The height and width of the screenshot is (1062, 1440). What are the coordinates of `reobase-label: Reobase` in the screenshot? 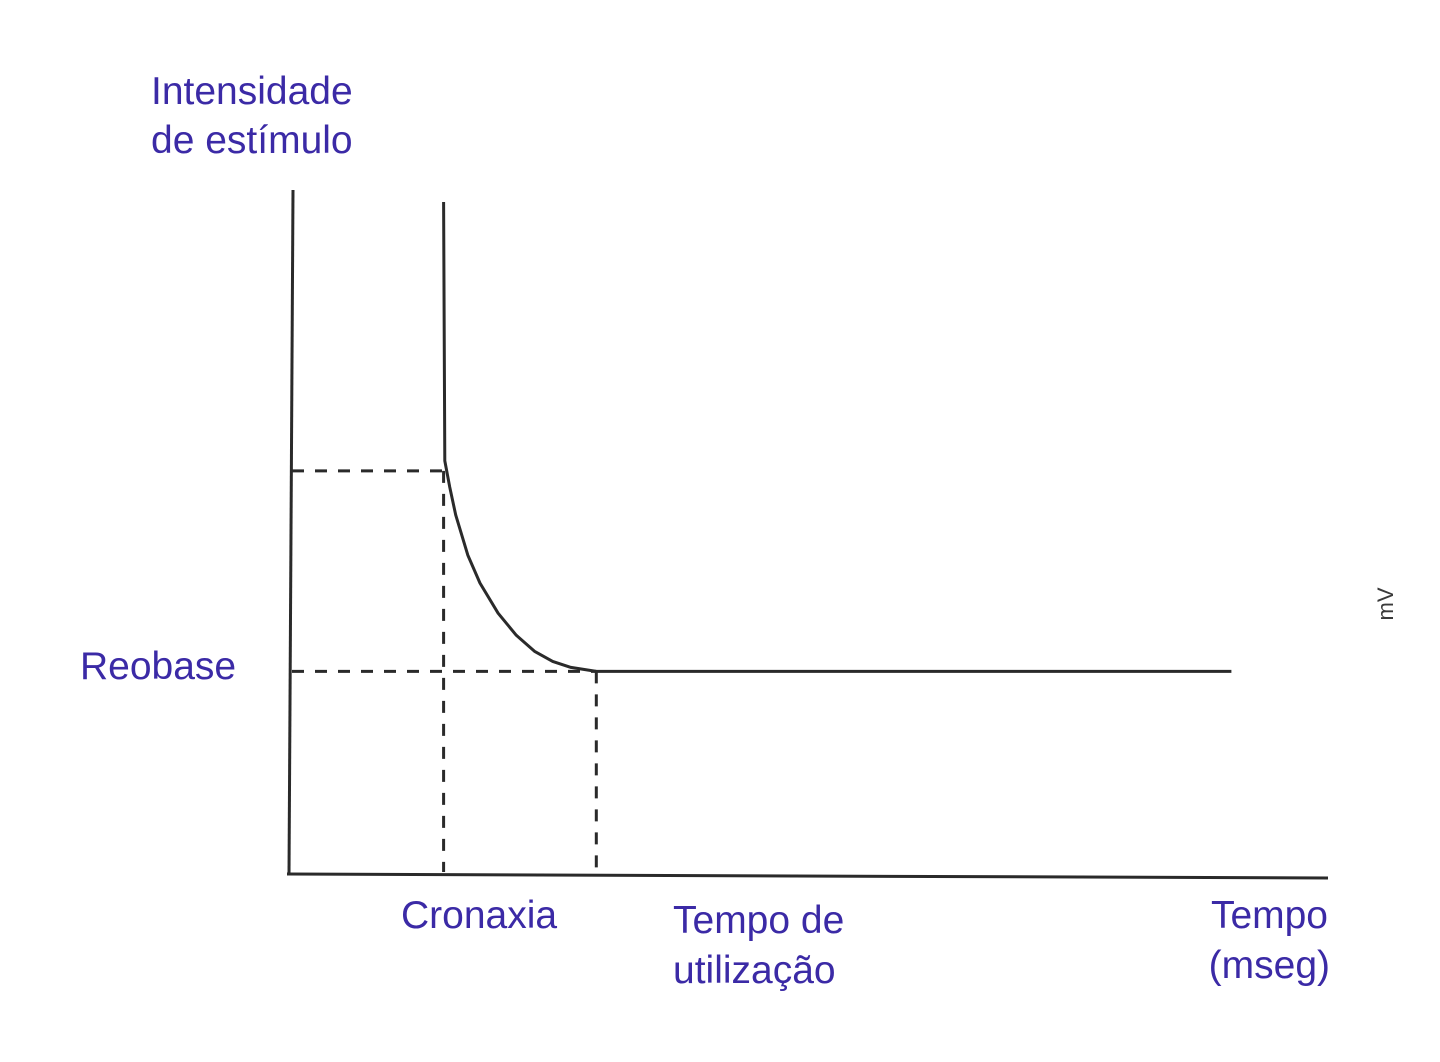 It's located at (158, 666).